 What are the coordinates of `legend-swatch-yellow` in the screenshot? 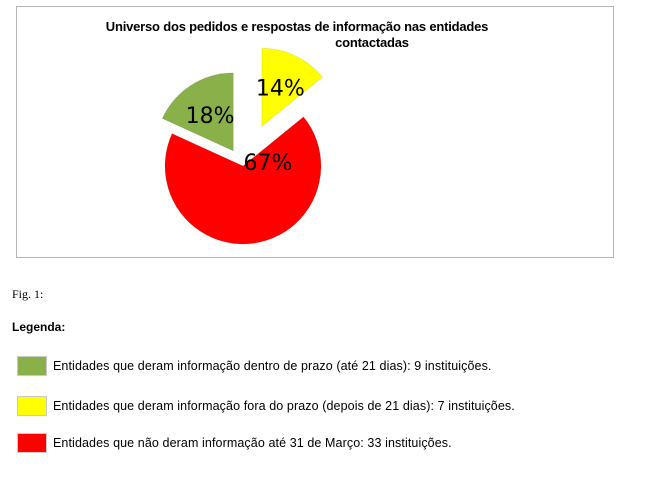 It's located at (32, 406).